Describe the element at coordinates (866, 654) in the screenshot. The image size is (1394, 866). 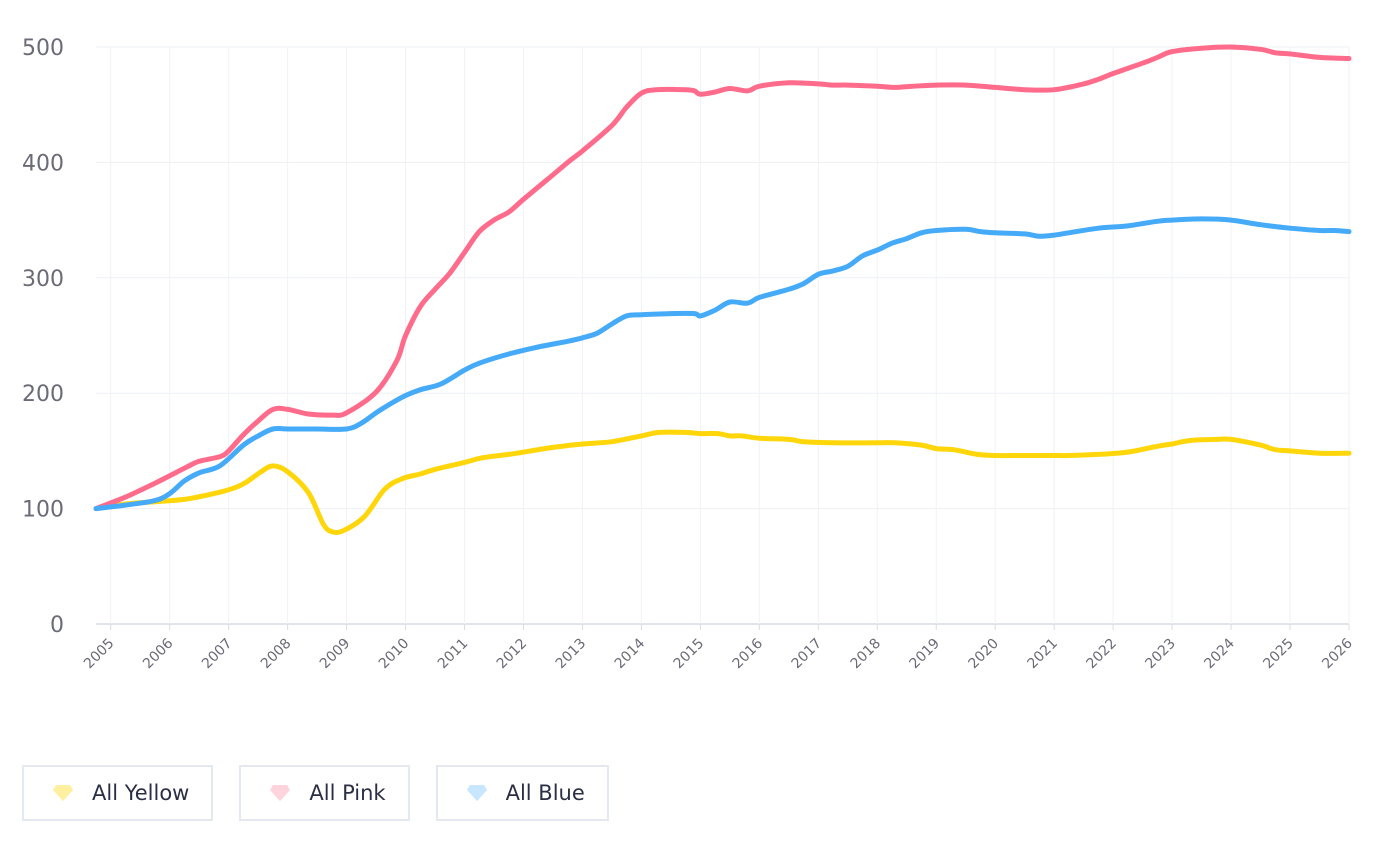
I see `x-tick-label: 2018` at that location.